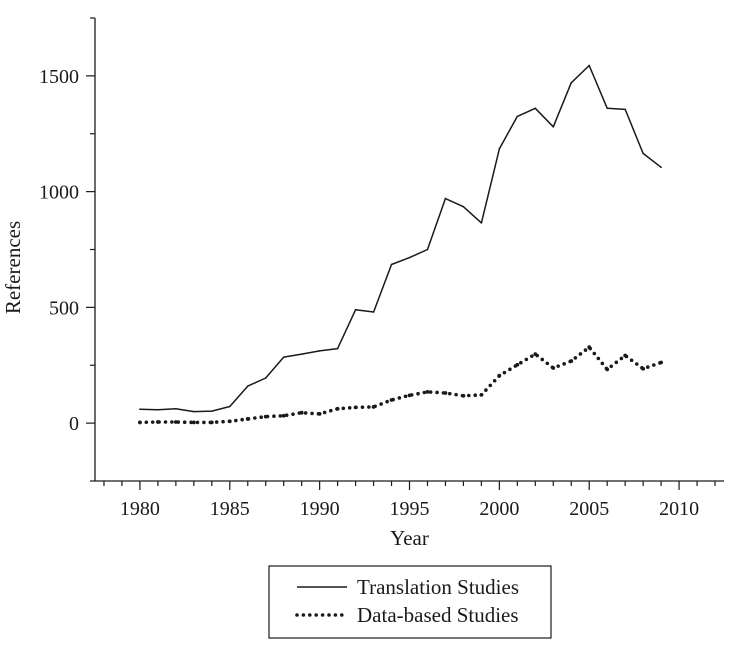 The height and width of the screenshot is (647, 732). Describe the element at coordinates (409, 538) in the screenshot. I see `x-axis-title: Year` at that location.